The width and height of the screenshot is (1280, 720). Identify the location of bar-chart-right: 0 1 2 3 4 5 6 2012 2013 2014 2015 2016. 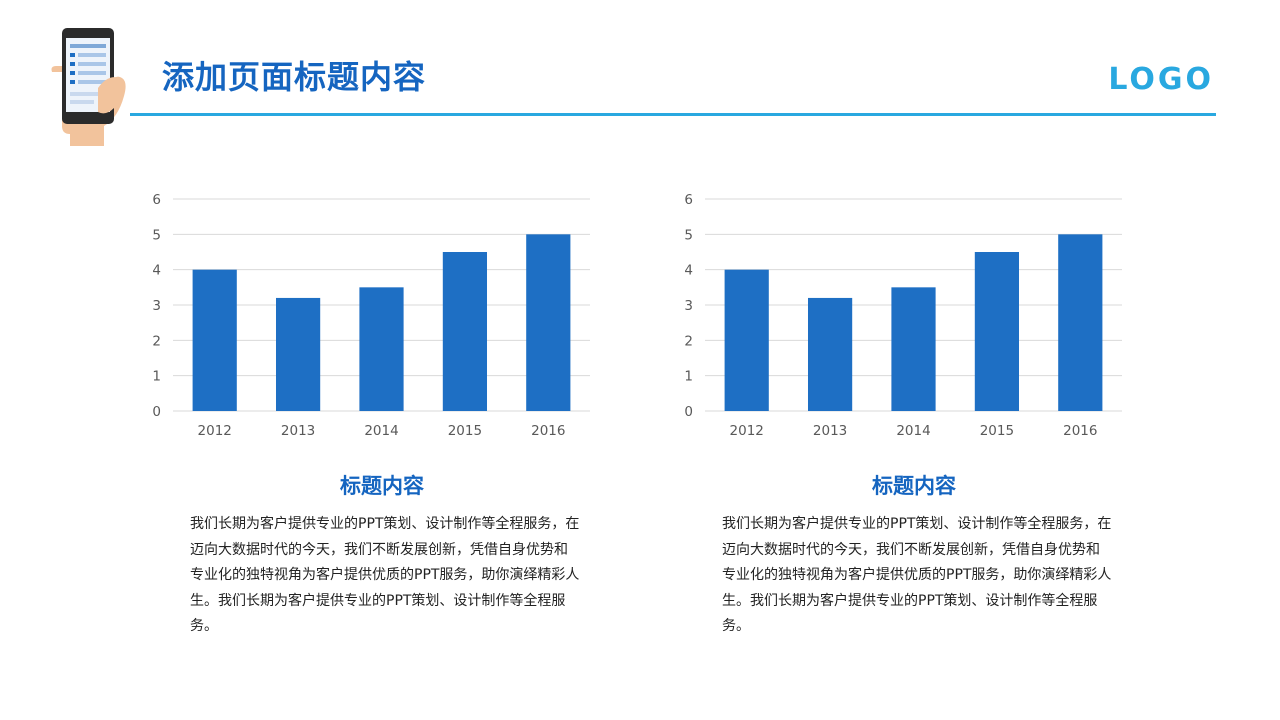
(903, 315).